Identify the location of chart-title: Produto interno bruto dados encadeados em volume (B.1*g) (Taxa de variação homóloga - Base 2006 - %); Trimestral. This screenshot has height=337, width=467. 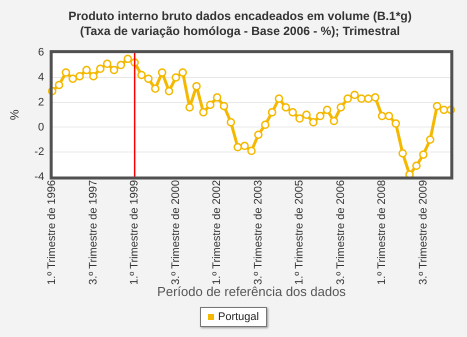
(240, 24).